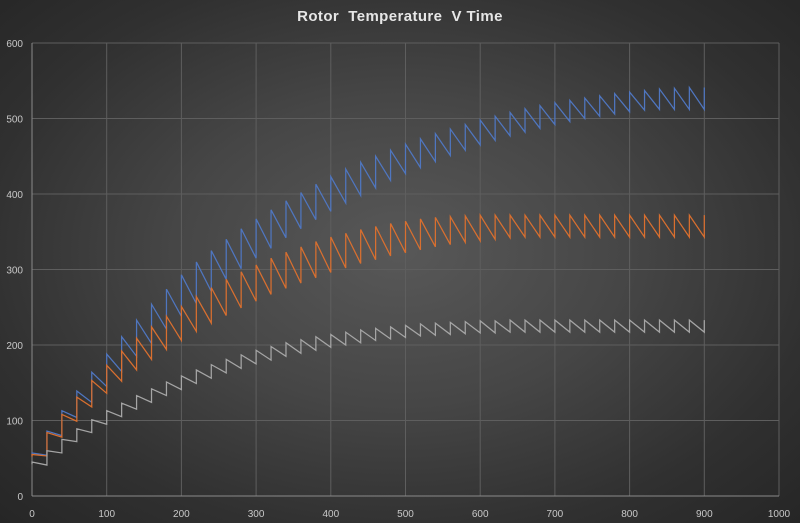  What do you see at coordinates (106, 514) in the screenshot?
I see `x-tick-label: 100` at bounding box center [106, 514].